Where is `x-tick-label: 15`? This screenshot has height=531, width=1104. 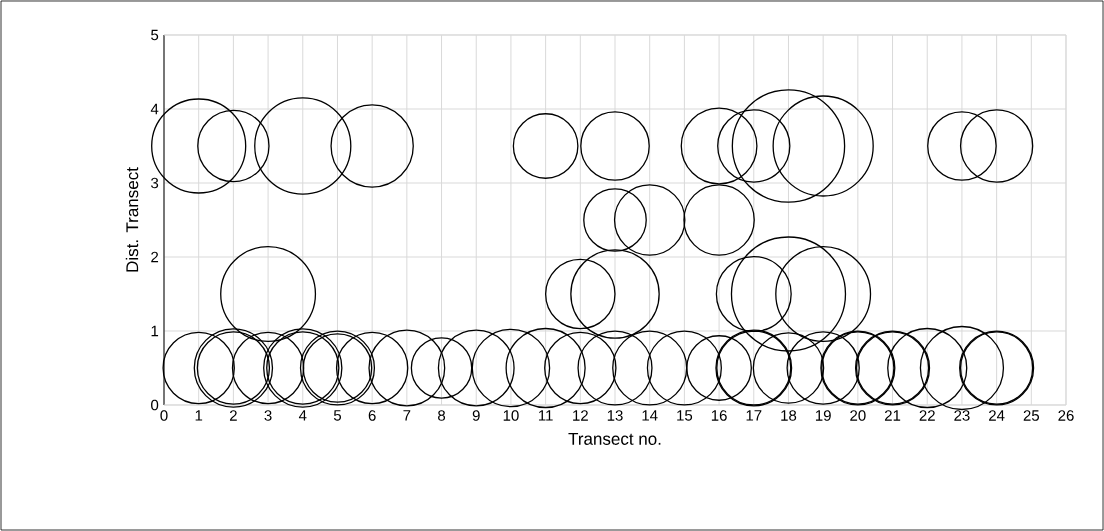 x-tick-label: 15 is located at coordinates (685, 415).